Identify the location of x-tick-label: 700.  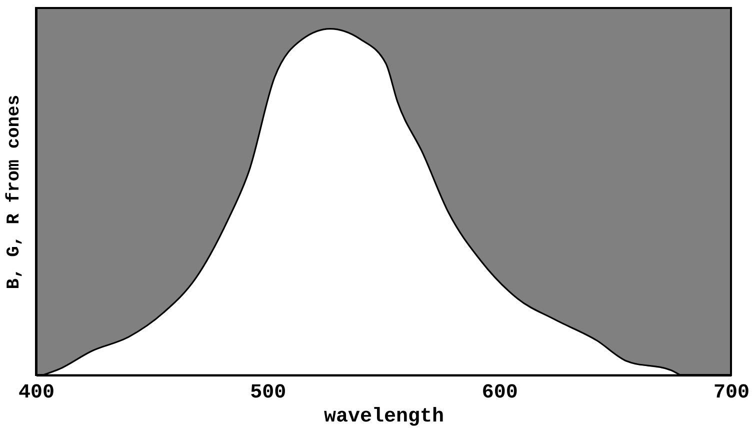
(731, 393).